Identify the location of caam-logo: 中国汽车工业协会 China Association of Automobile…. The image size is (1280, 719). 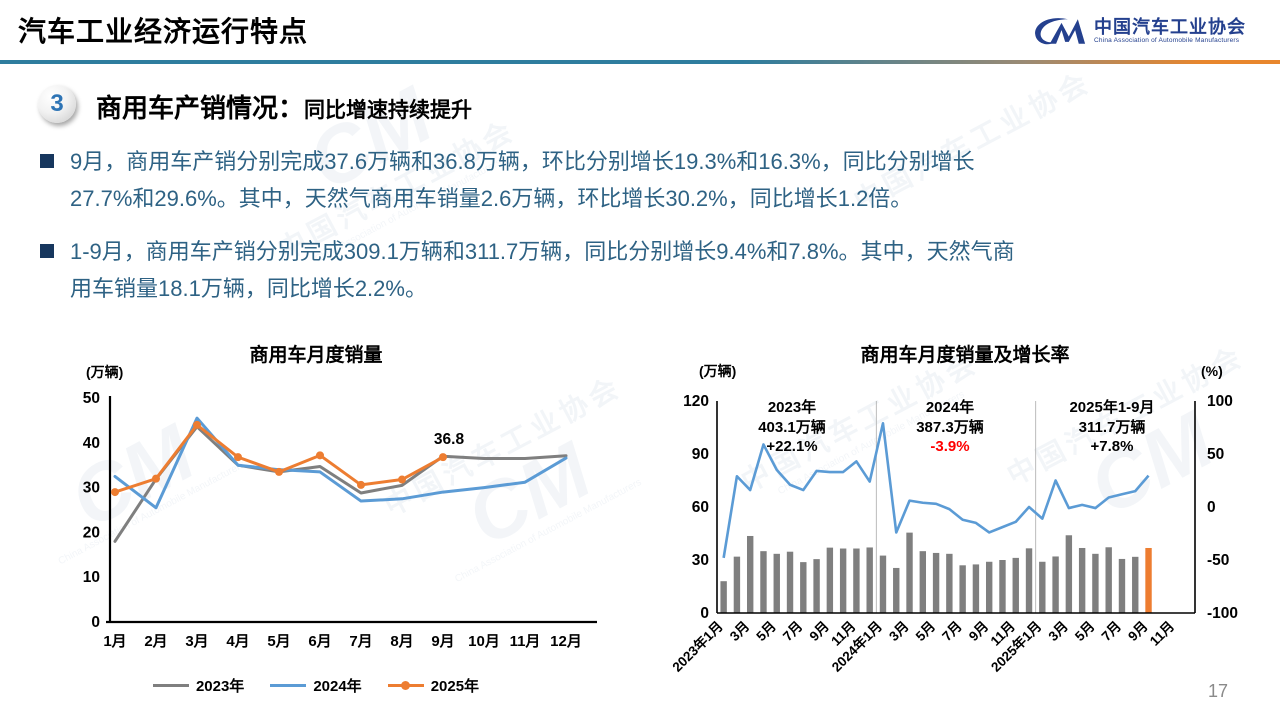
(1137, 31).